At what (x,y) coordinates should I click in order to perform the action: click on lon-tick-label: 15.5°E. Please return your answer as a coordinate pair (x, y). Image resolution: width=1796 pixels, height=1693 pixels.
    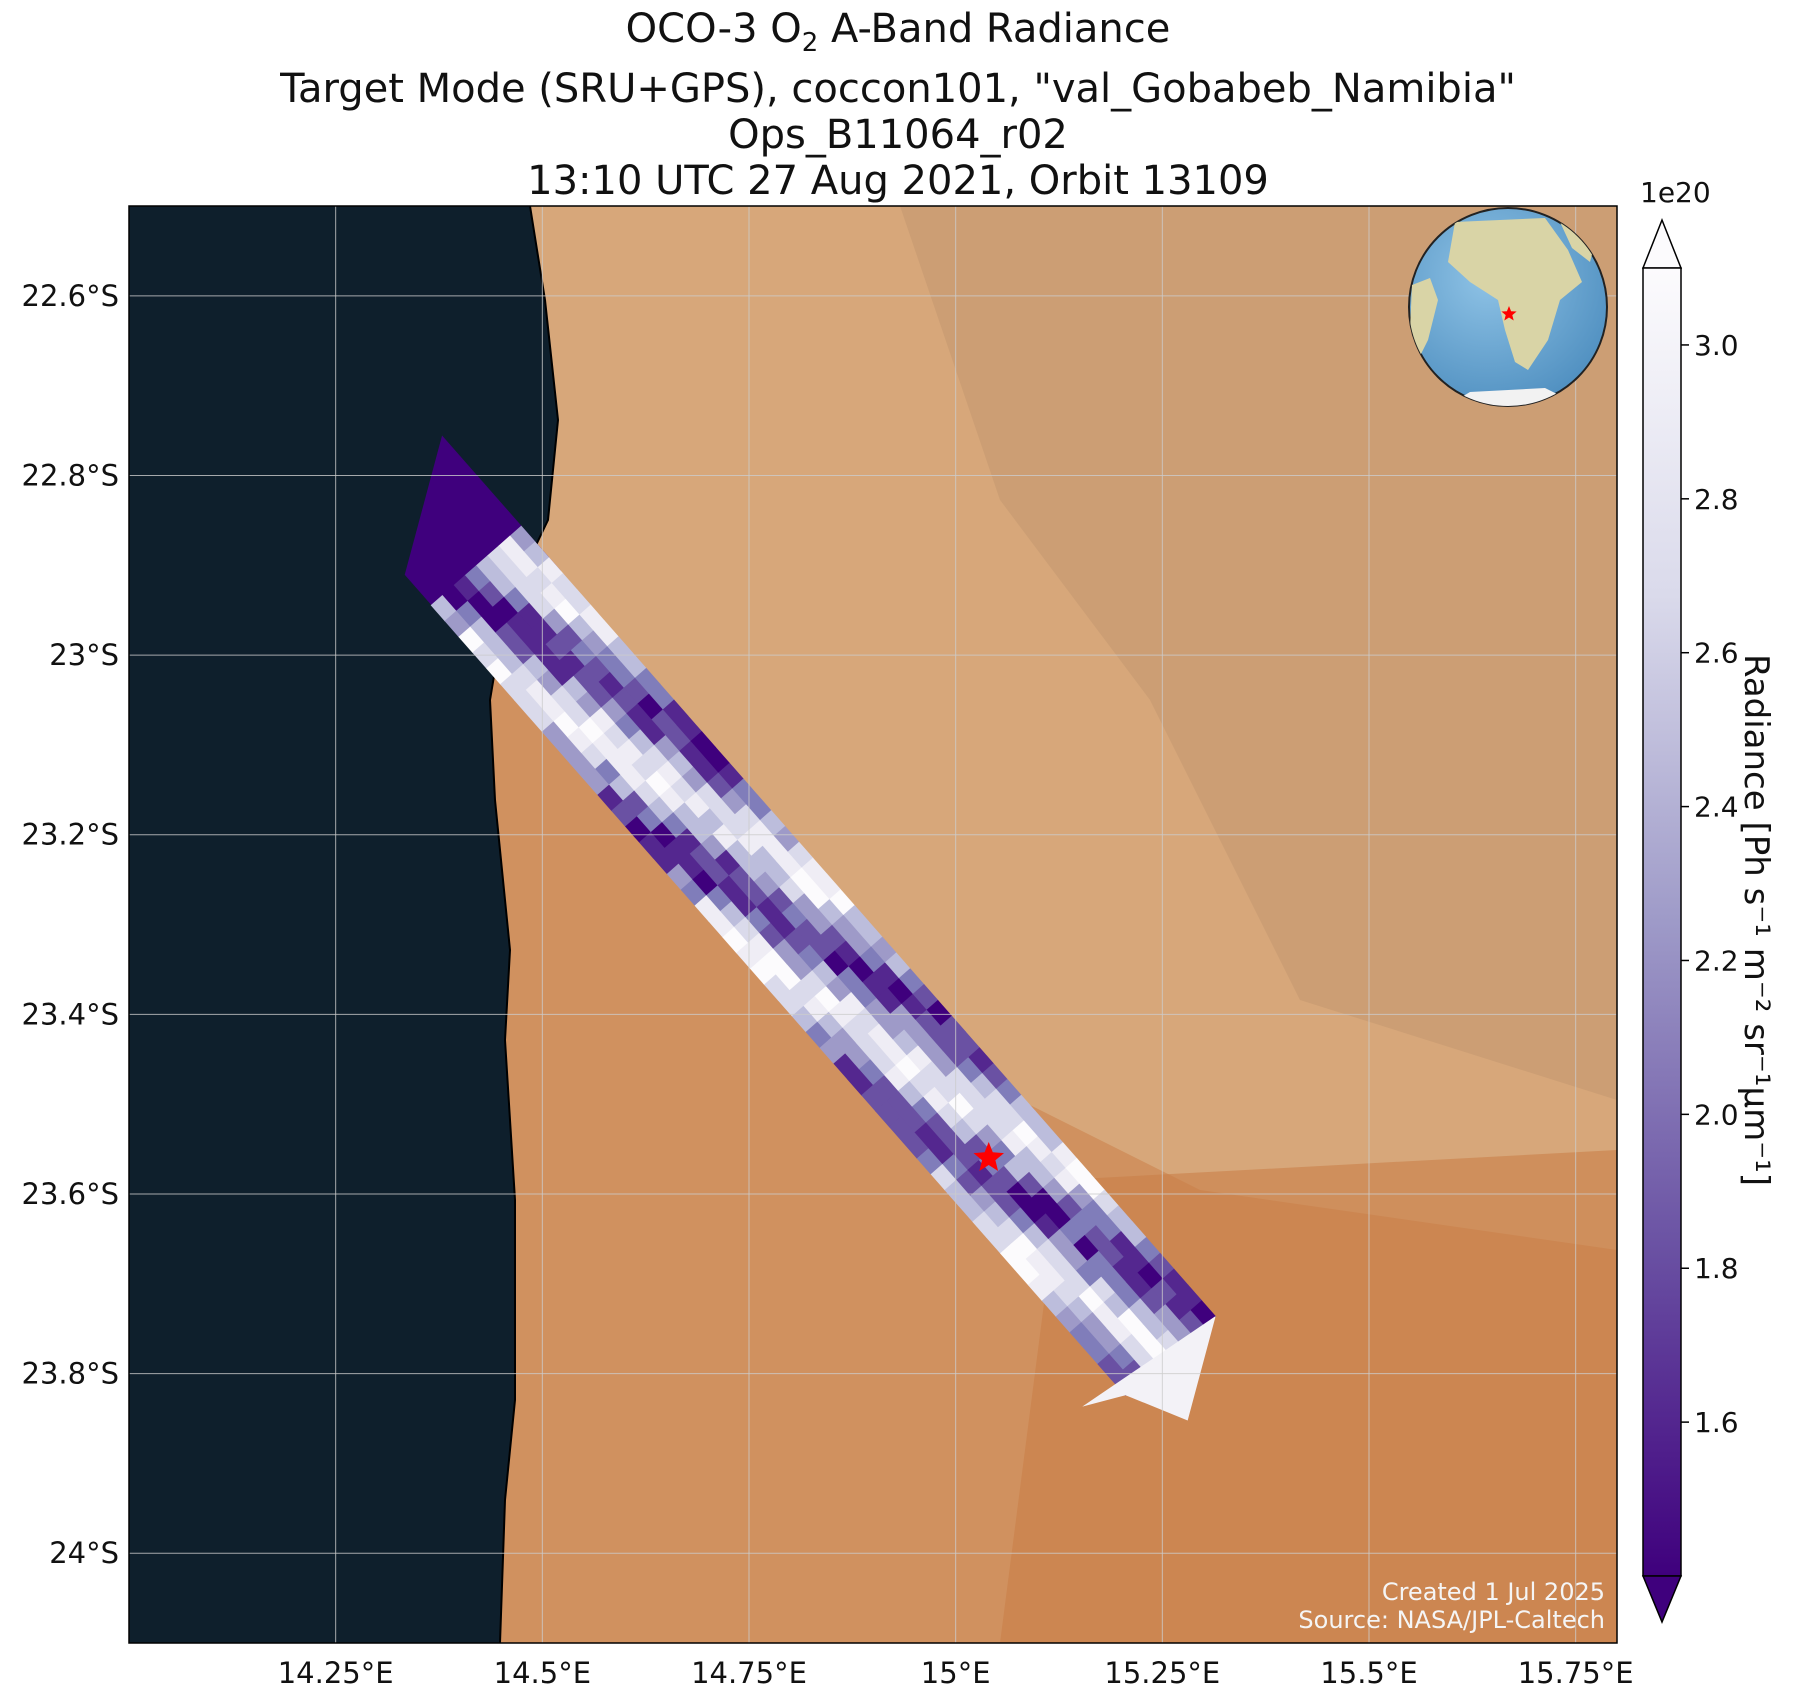
    Looking at the image, I should click on (1368, 1673).